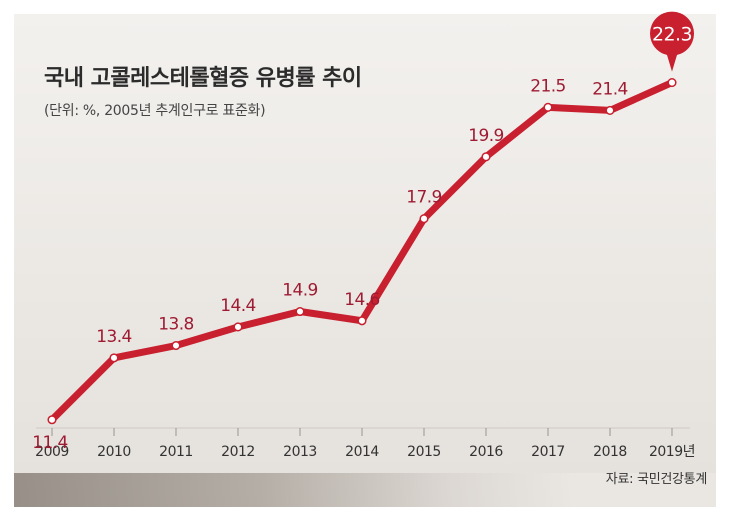 This screenshot has width=729, height=521. Describe the element at coordinates (155, 111) in the screenshot. I see `chart-subtitle: (단위: %, 2005년 추계인구로 표준화)` at that location.